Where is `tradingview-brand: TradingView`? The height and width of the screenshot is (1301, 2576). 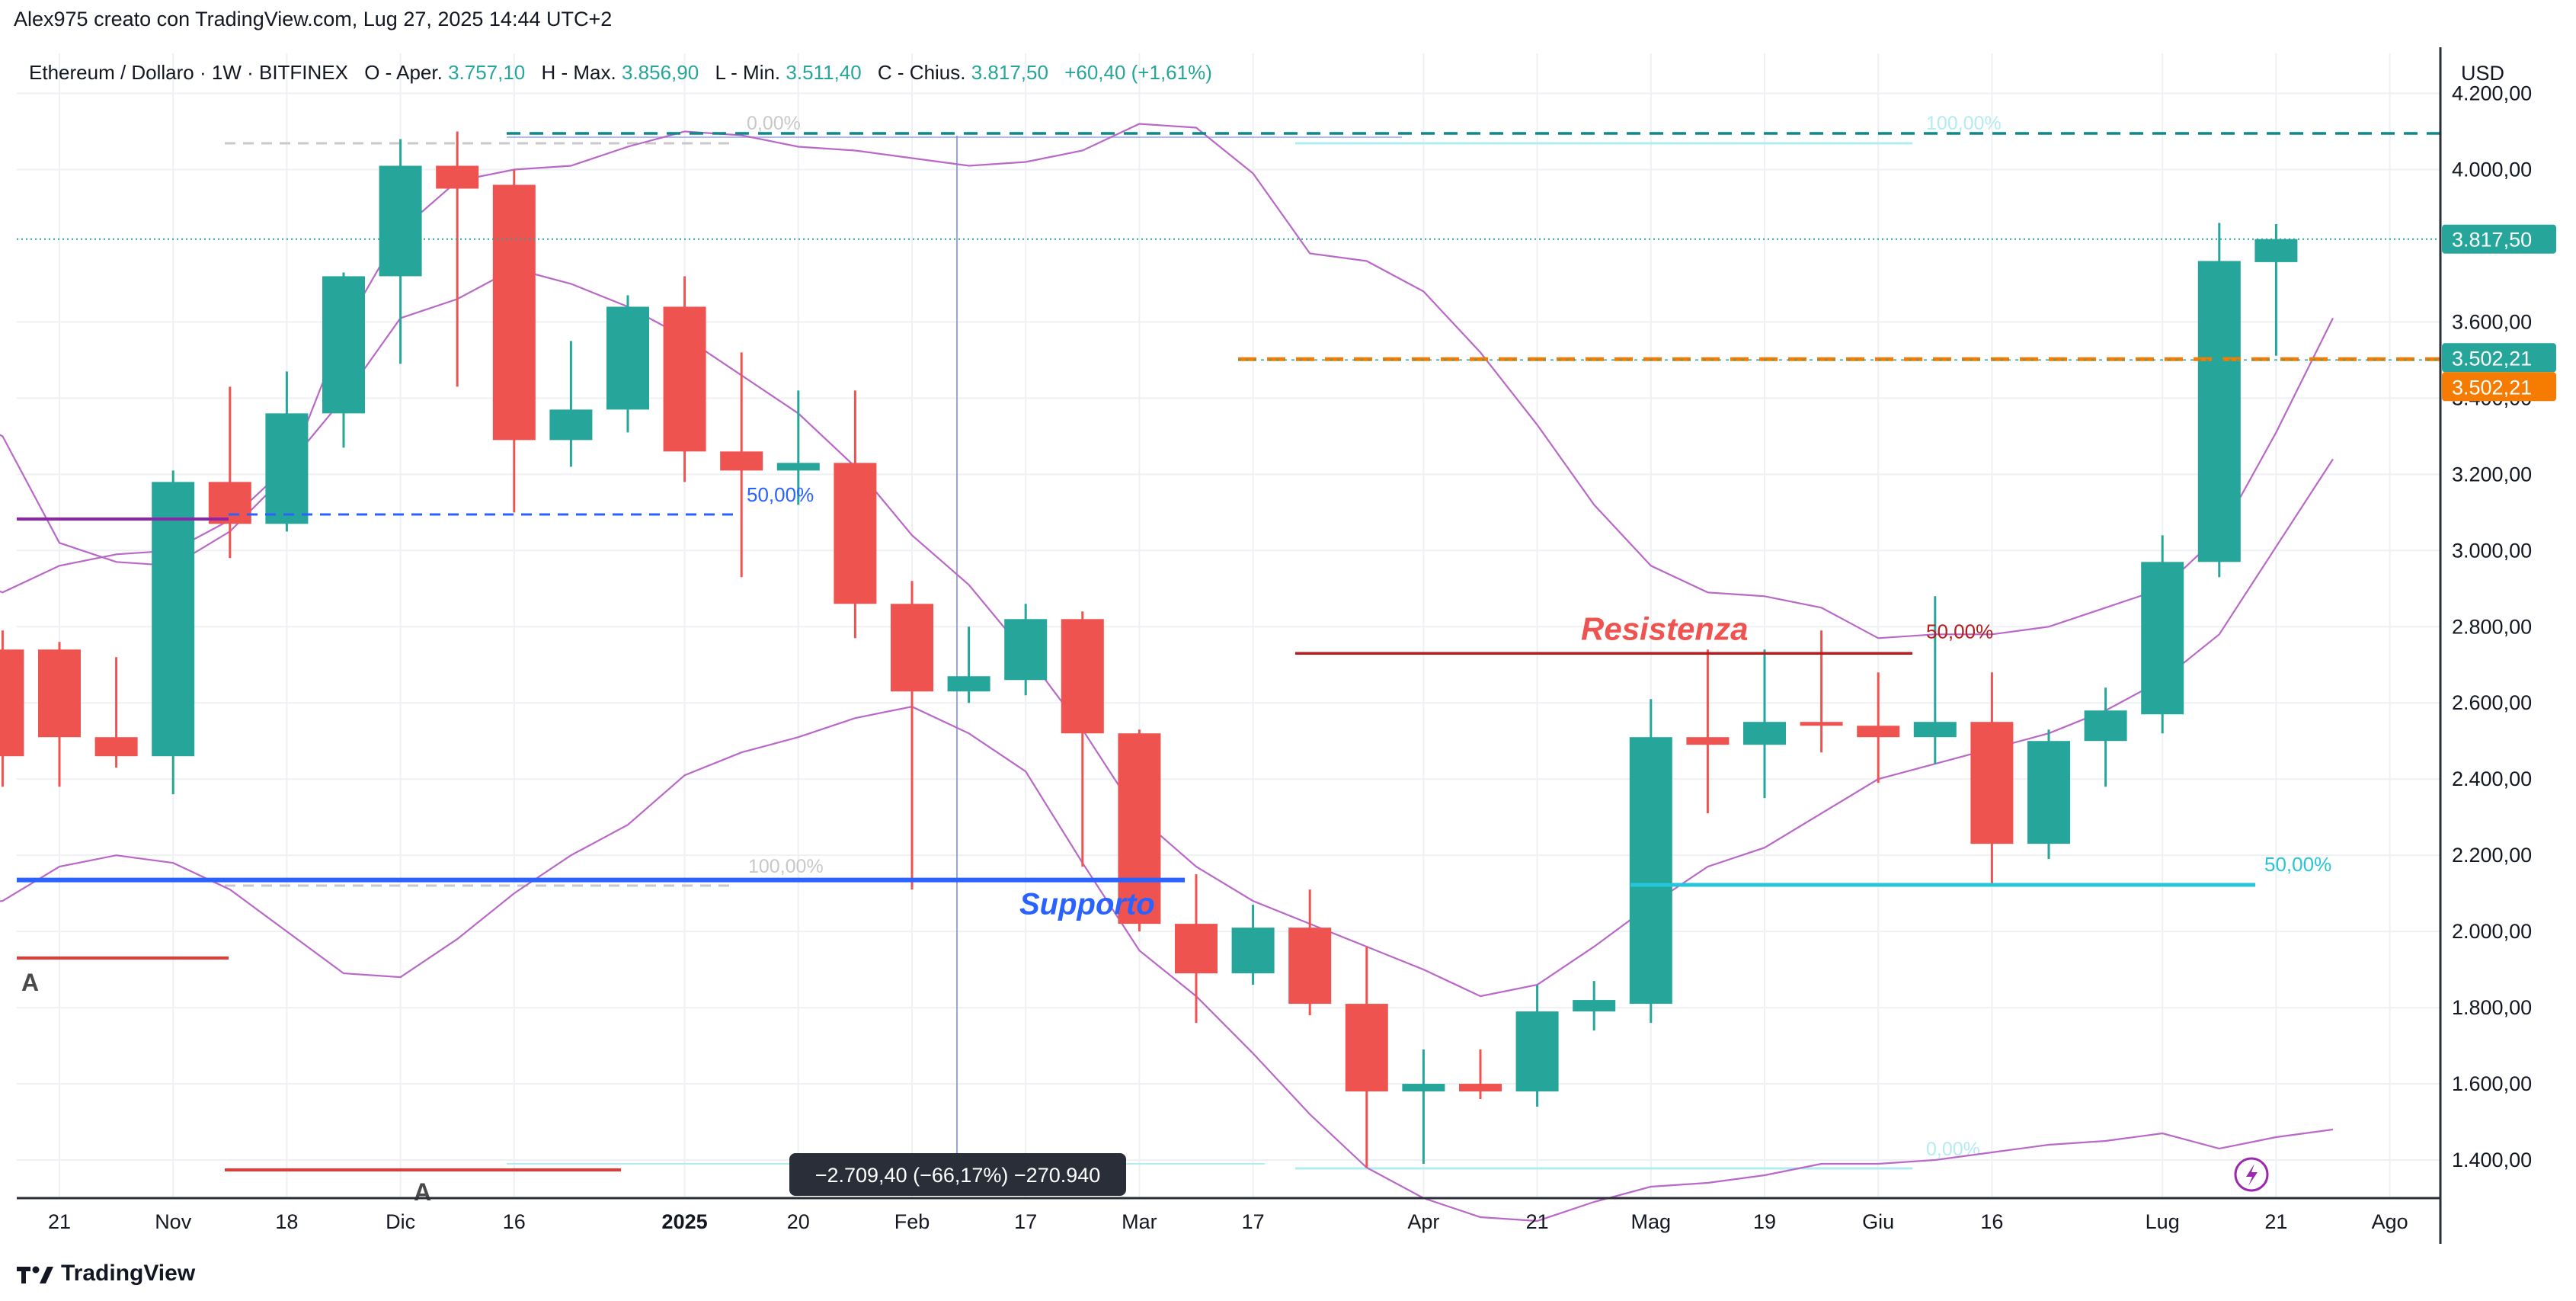
tradingview-brand: TradingView is located at coordinates (106, 1274).